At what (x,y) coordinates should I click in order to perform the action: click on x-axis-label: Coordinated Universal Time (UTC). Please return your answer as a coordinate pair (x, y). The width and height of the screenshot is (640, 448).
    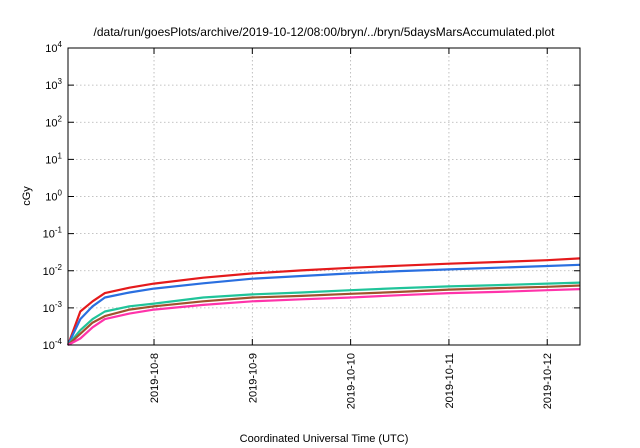
    Looking at the image, I should click on (324, 439).